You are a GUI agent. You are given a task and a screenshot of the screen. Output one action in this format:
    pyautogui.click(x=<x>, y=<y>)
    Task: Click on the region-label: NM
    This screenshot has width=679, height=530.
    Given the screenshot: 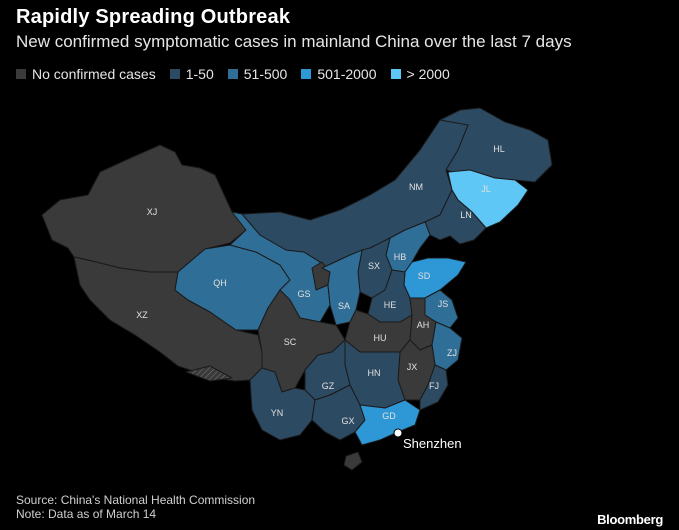 What is the action you would take?
    pyautogui.click(x=416, y=187)
    